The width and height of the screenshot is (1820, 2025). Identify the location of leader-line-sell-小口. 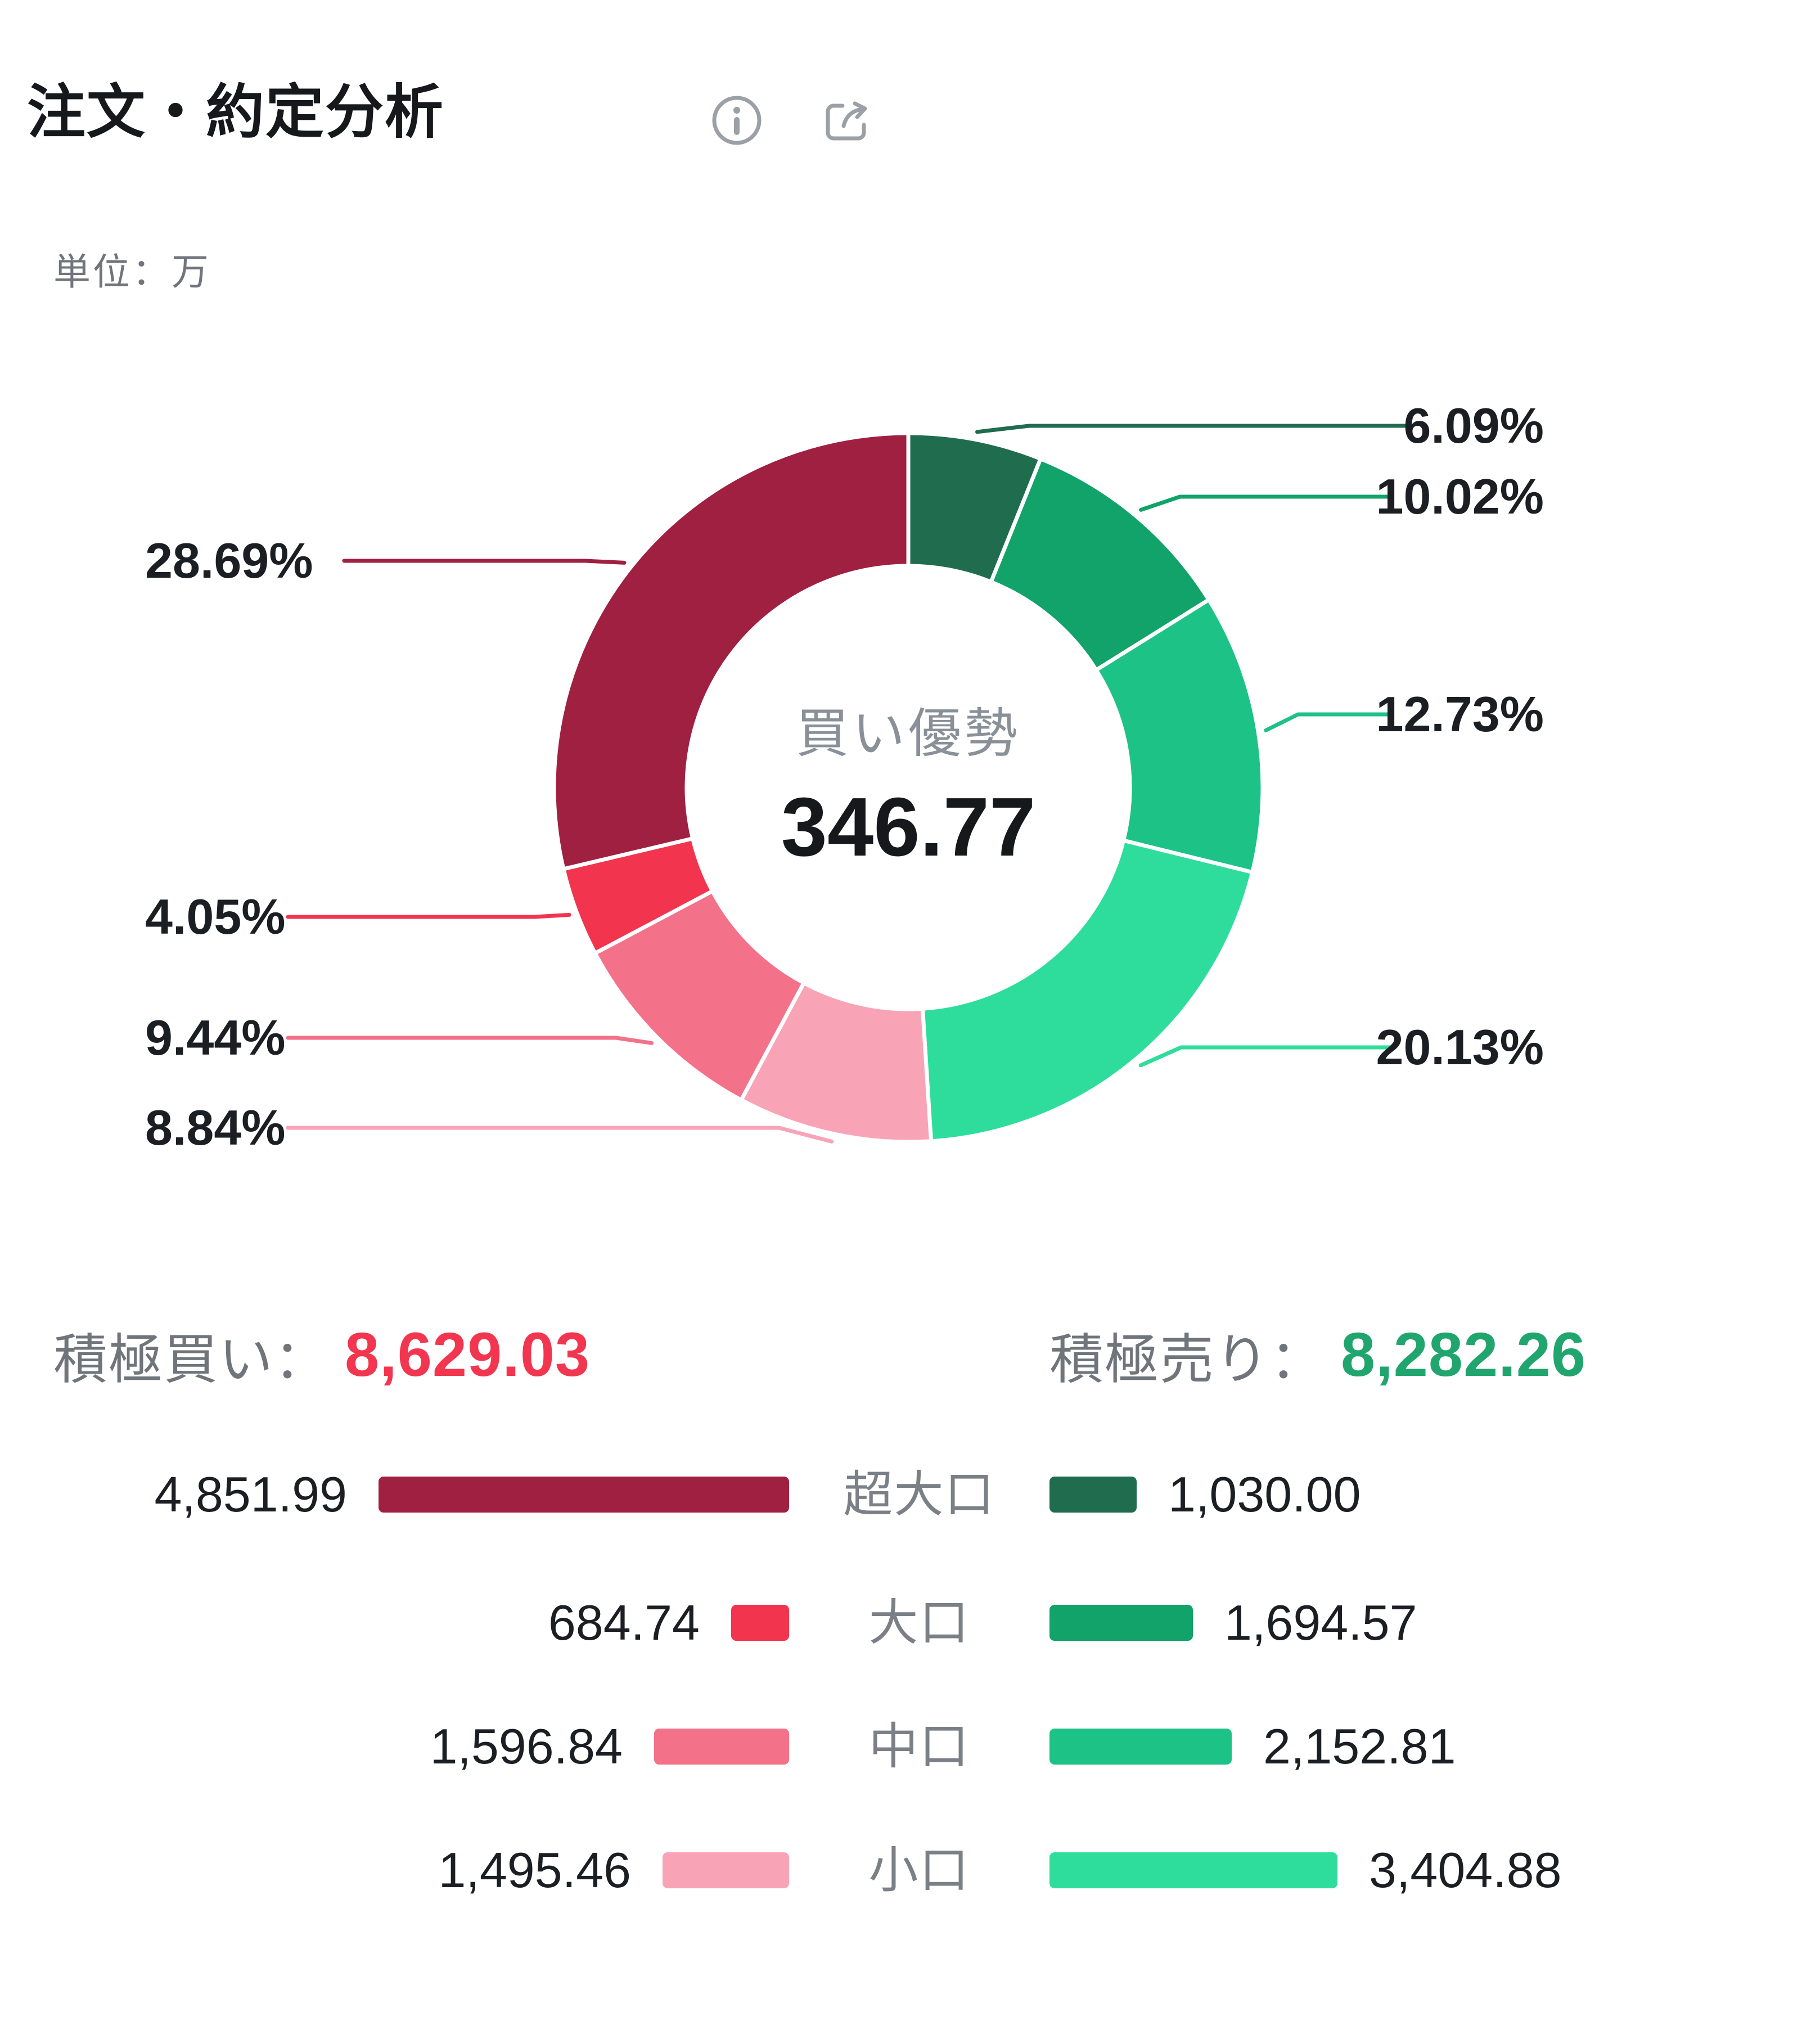
(1265, 1056).